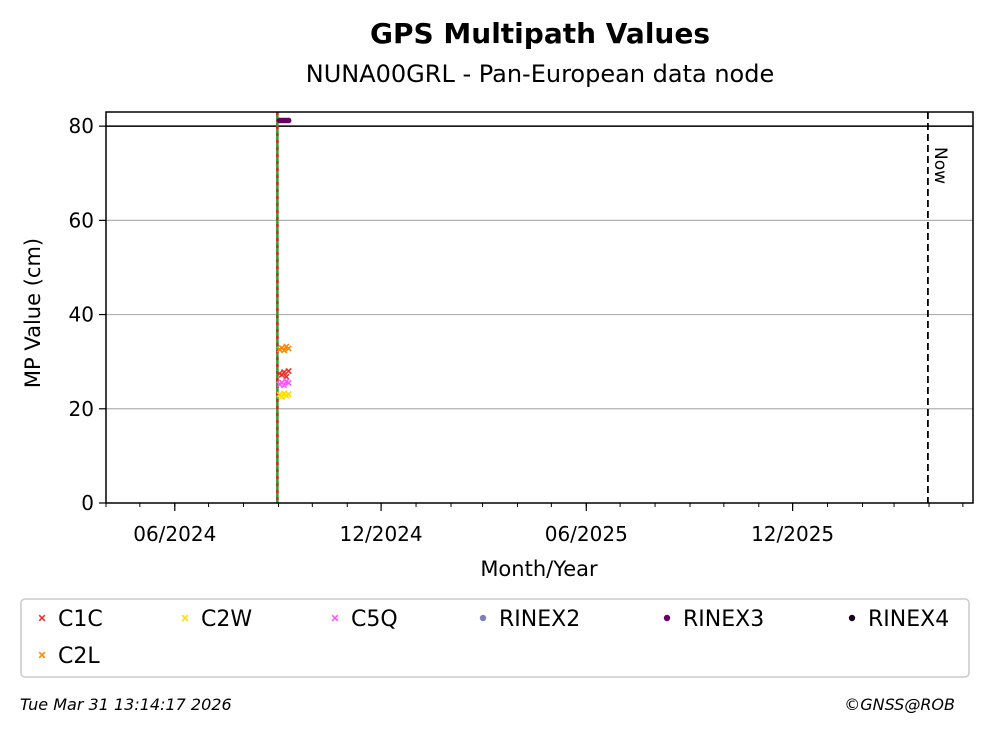 The height and width of the screenshot is (734, 993). Describe the element at coordinates (539, 569) in the screenshot. I see `x-axis-label: Month/Year` at that location.